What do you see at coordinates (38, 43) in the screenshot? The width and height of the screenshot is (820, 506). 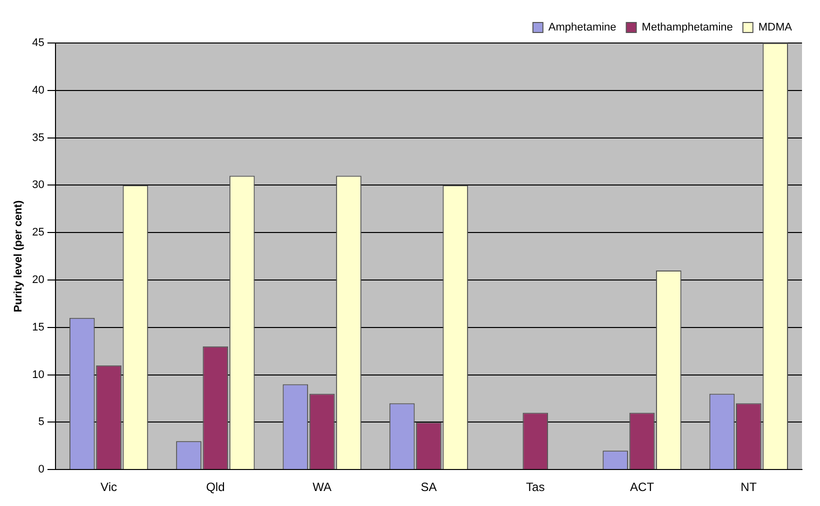 I see `y-tick-label: 45` at bounding box center [38, 43].